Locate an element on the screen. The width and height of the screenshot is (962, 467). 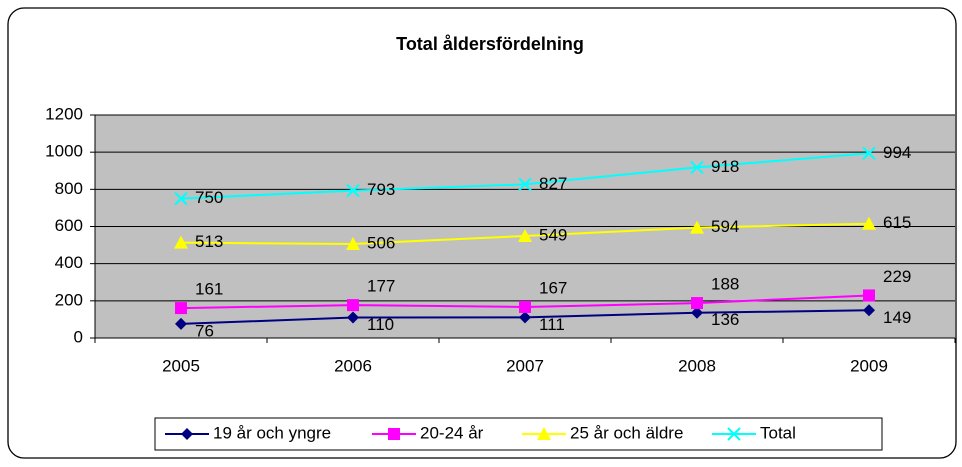
data-label: 229 is located at coordinates (897, 276).